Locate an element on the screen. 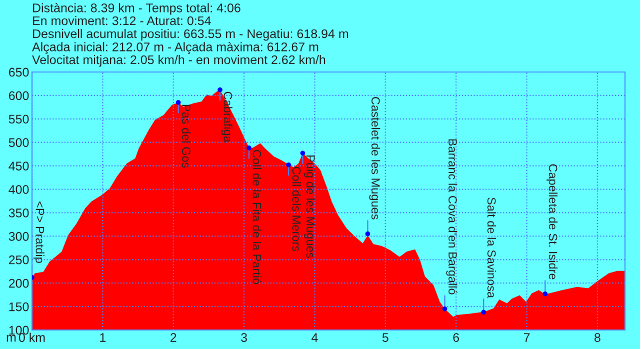 The height and width of the screenshot is (349, 640). y-tick-label: 350 is located at coordinates (18, 213).